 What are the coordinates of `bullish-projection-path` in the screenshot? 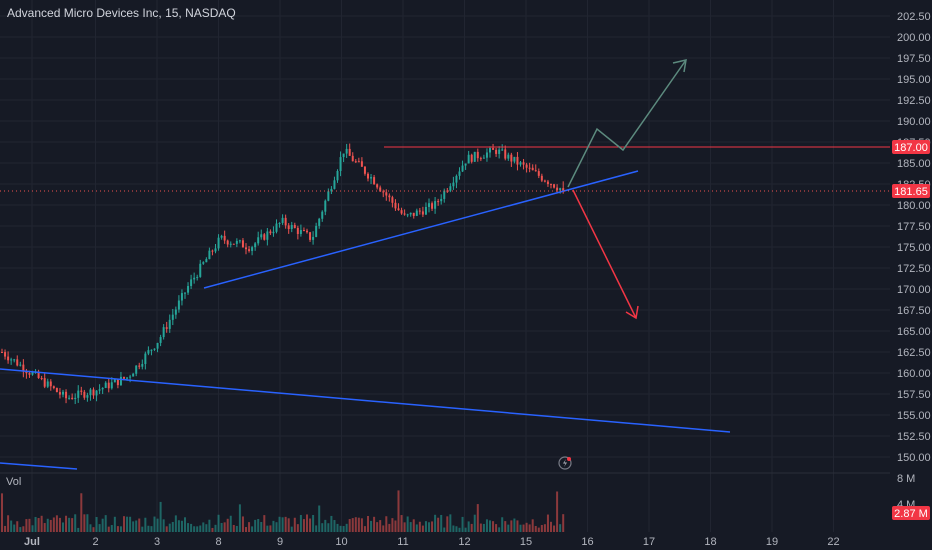 It's located at (627, 123).